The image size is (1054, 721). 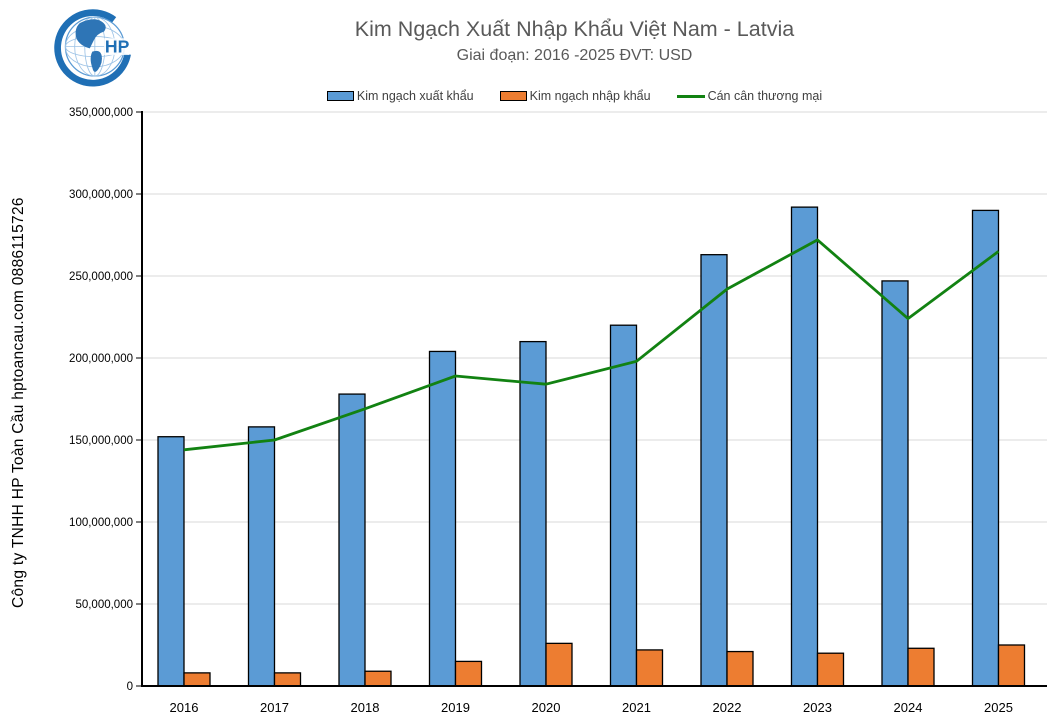 What do you see at coordinates (101, 523) in the screenshot?
I see `y-axis-label: 100,000,000` at bounding box center [101, 523].